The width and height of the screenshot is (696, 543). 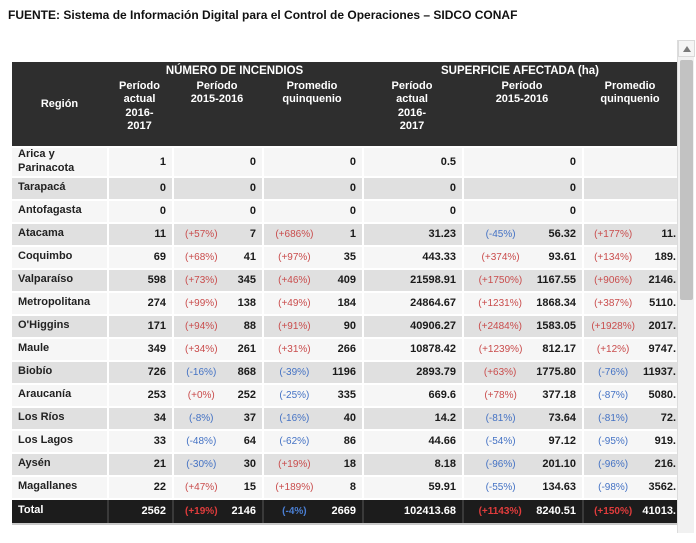 I want to click on pct-change: (+906%), so click(x=613, y=280).